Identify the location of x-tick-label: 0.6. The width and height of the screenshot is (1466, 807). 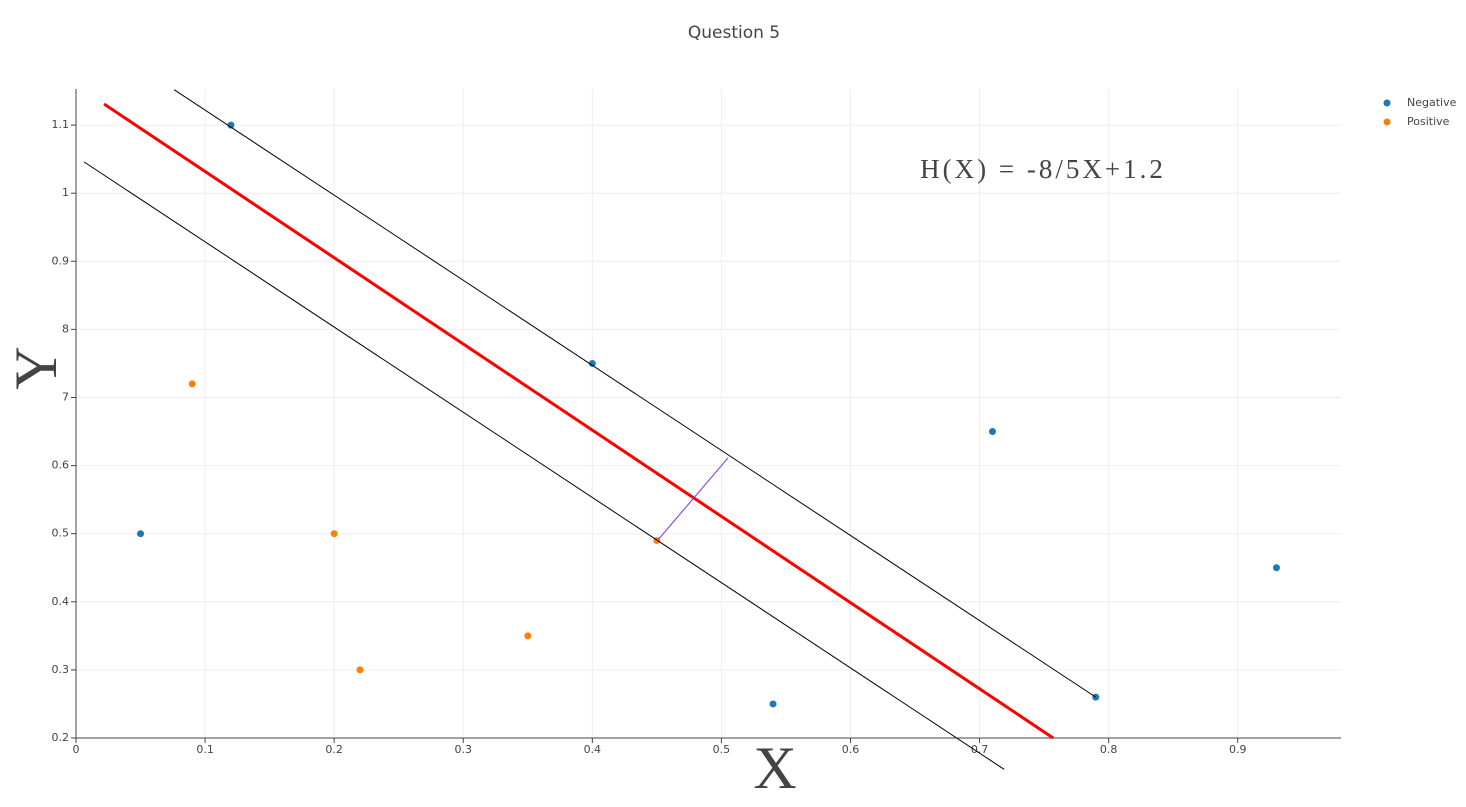
(851, 749).